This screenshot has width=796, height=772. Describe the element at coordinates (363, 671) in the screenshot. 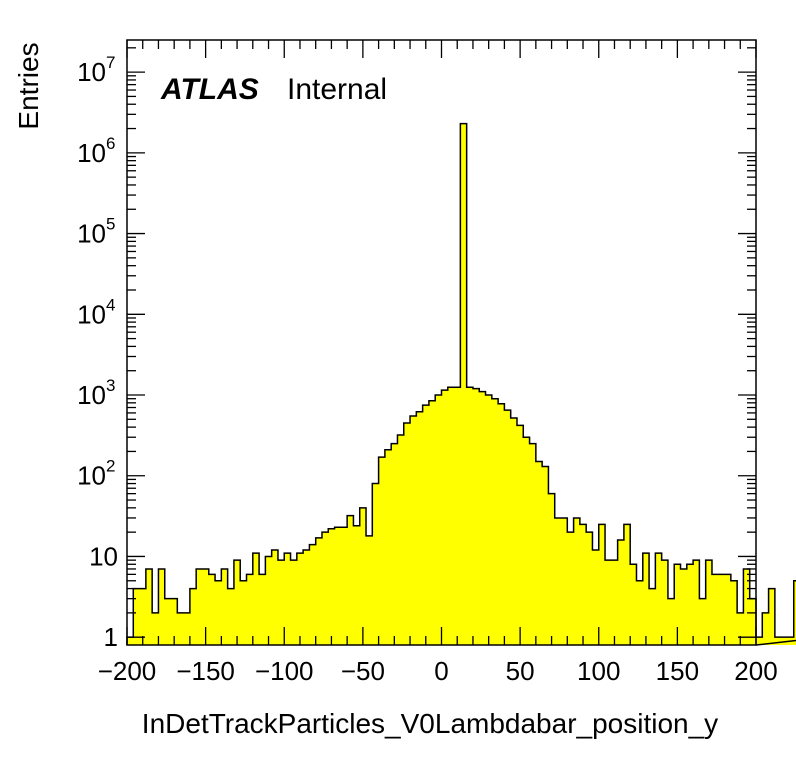

I see `x-tick-label: −50` at that location.